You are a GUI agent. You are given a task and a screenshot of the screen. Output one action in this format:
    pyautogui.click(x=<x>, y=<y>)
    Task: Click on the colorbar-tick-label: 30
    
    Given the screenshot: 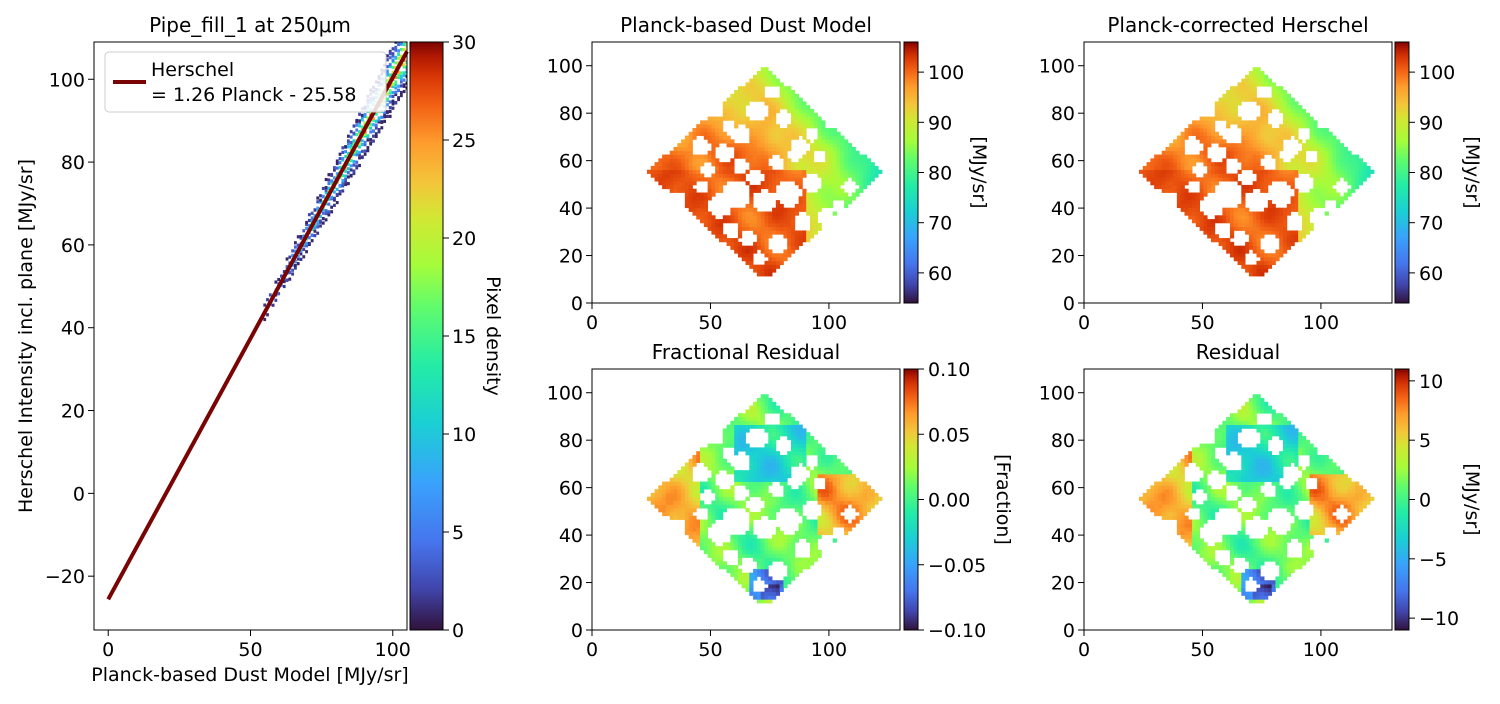 What is the action you would take?
    pyautogui.click(x=464, y=43)
    